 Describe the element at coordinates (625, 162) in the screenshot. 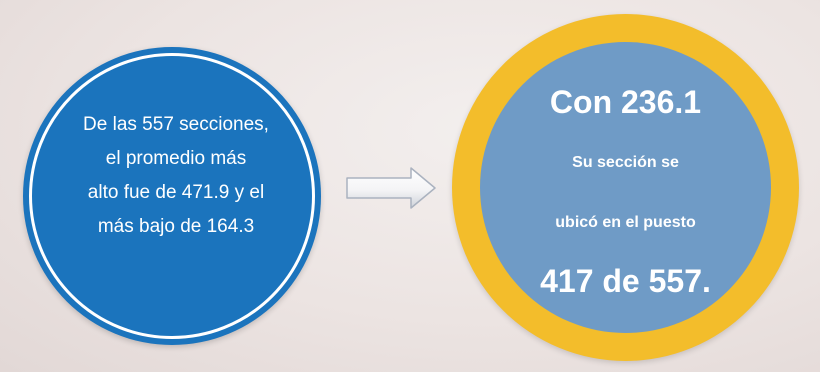

I see `result-line-1: Su sección se` at that location.